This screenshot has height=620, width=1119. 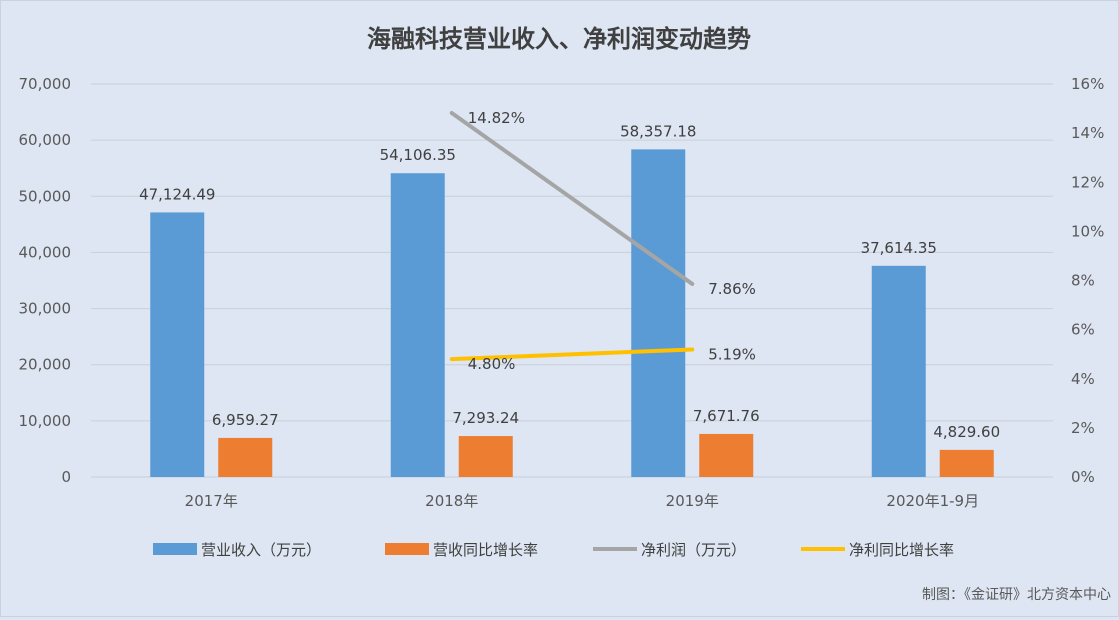 What do you see at coordinates (732, 355) in the screenshot?
I see `line-data-label: 5.19%` at bounding box center [732, 355].